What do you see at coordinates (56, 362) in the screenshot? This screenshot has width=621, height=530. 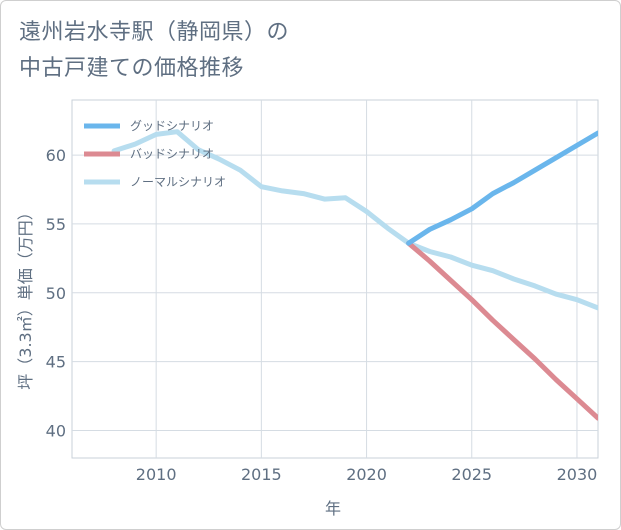 I see `y-tick-label: 45` at bounding box center [56, 362].